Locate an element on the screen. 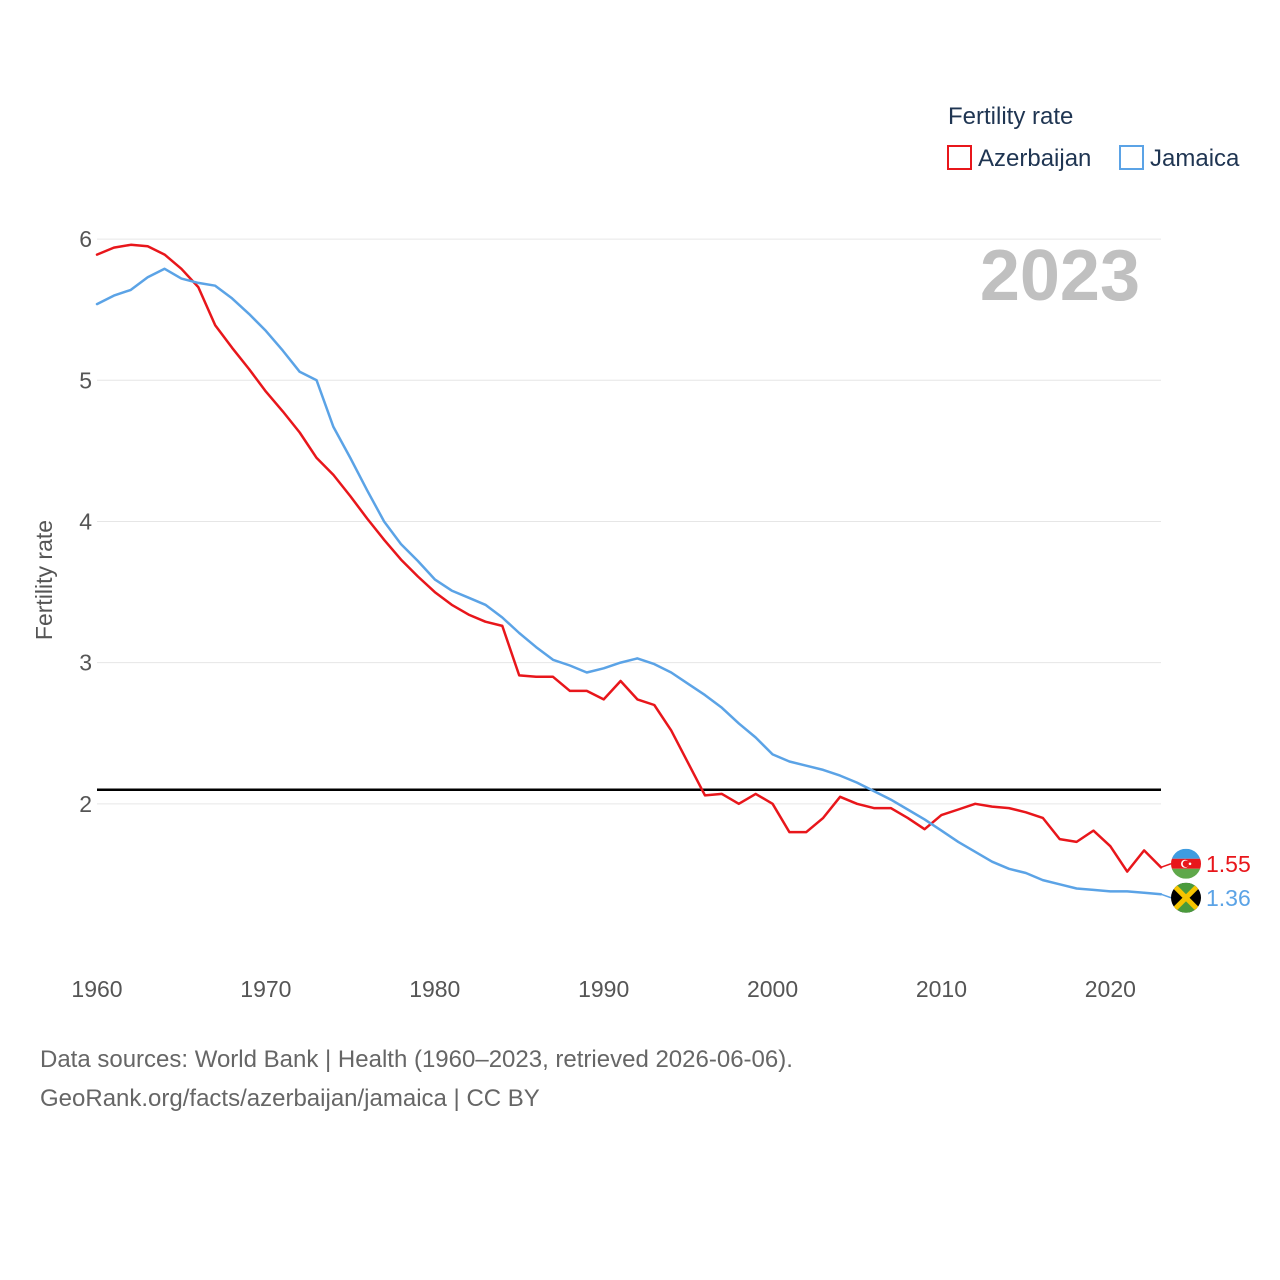 Image resolution: width=1280 pixels, height=1280 pixels. legend-title: Fertility rate is located at coordinates (1010, 116).